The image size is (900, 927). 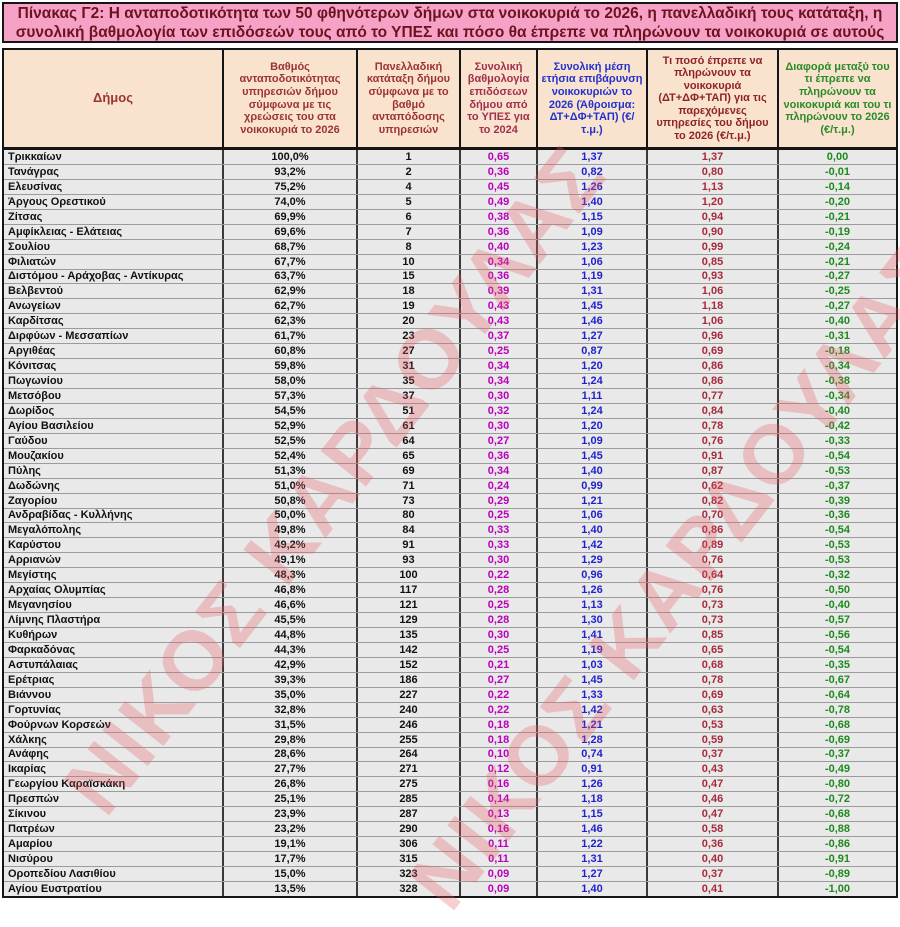 What do you see at coordinates (450, 635) in the screenshot?
I see `table-row: Κυθήρων 44,8% 135 0,30 1,41 0,85 -0,56` at bounding box center [450, 635].